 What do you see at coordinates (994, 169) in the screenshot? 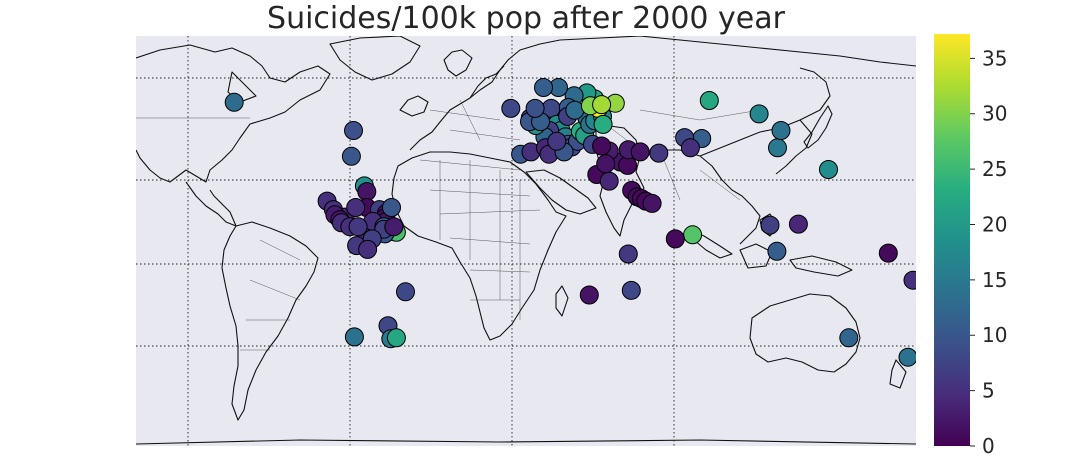
I see `colorbar-tick-label: 25` at bounding box center [994, 169].